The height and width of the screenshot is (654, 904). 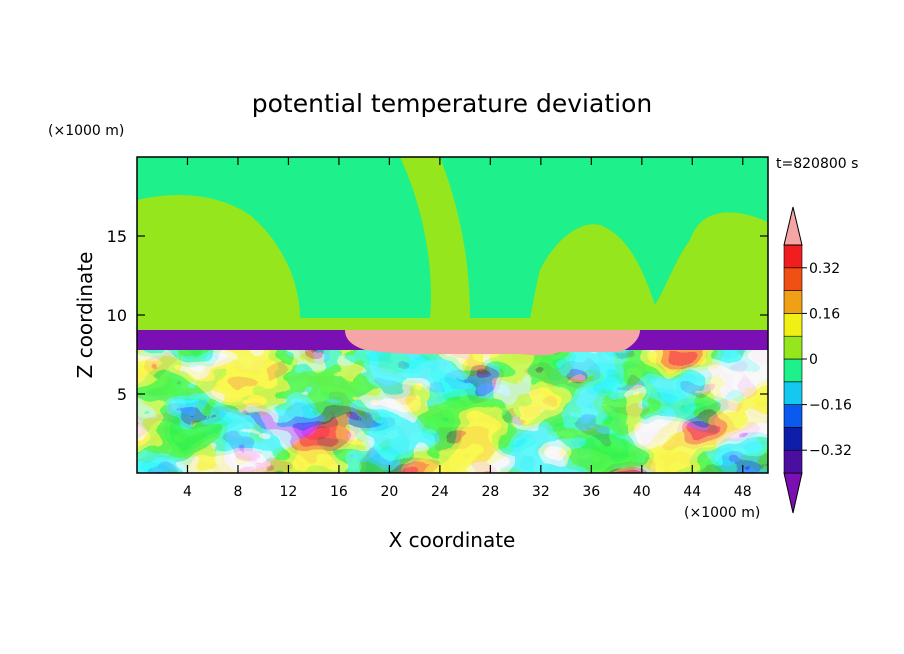 What do you see at coordinates (793, 493) in the screenshot?
I see `colorbar-extend-low` at bounding box center [793, 493].